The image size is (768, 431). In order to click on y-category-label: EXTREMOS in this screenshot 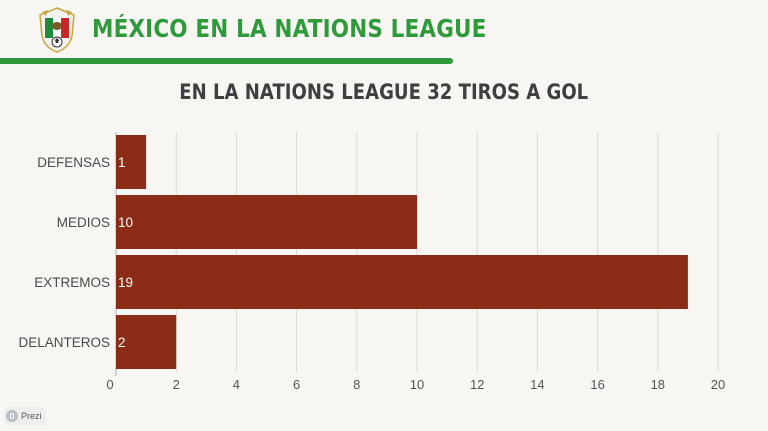, I will do `click(72, 282)`.